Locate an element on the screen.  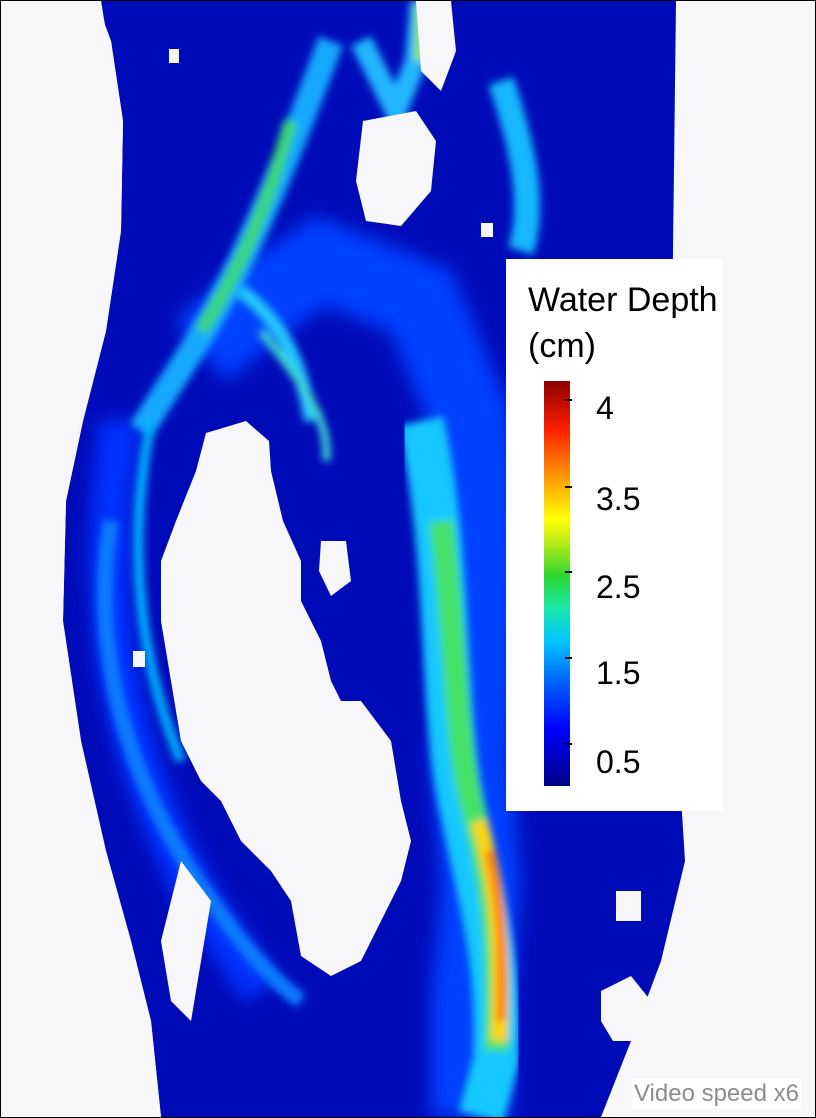
depth-legend: Water Depth (cm) 4 3.5 2.5 1.5 0.5 is located at coordinates (614, 535).